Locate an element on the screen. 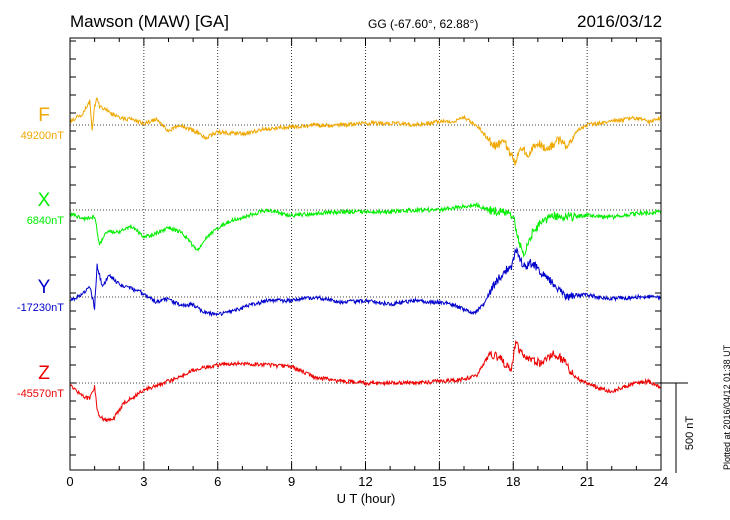 Image resolution: width=730 pixels, height=520 pixels. series-line-f is located at coordinates (365, 131).